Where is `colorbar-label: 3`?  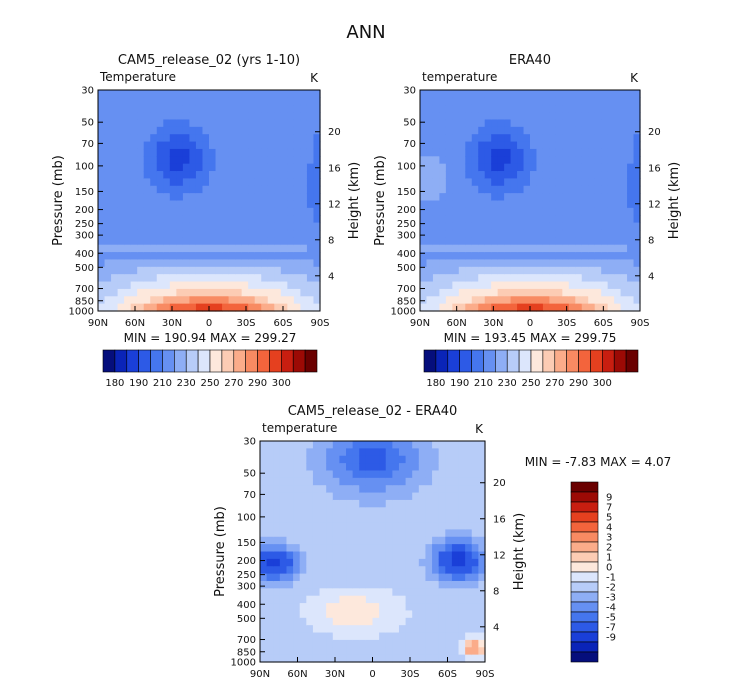
colorbar-label: 3 is located at coordinates (609, 538).